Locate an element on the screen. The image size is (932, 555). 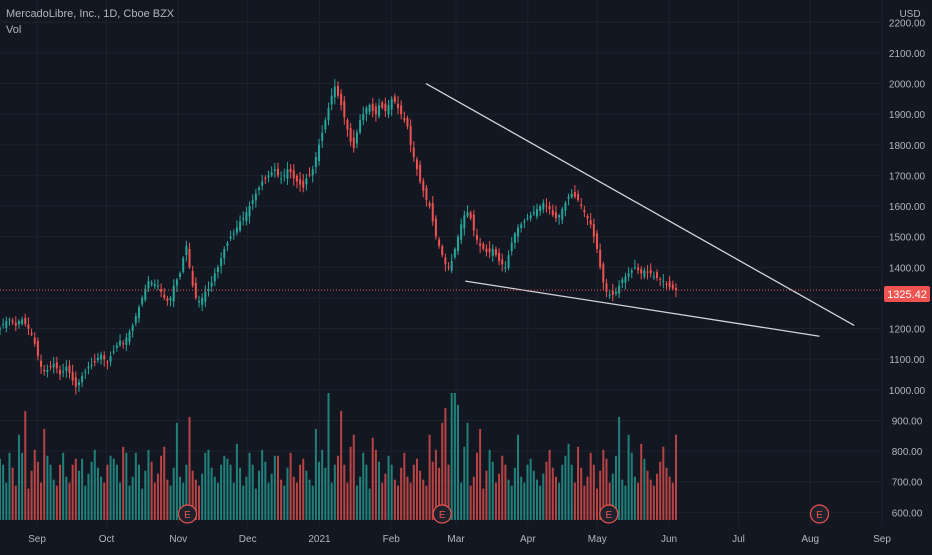
price-tick-label: 1400.00 is located at coordinates (907, 268).